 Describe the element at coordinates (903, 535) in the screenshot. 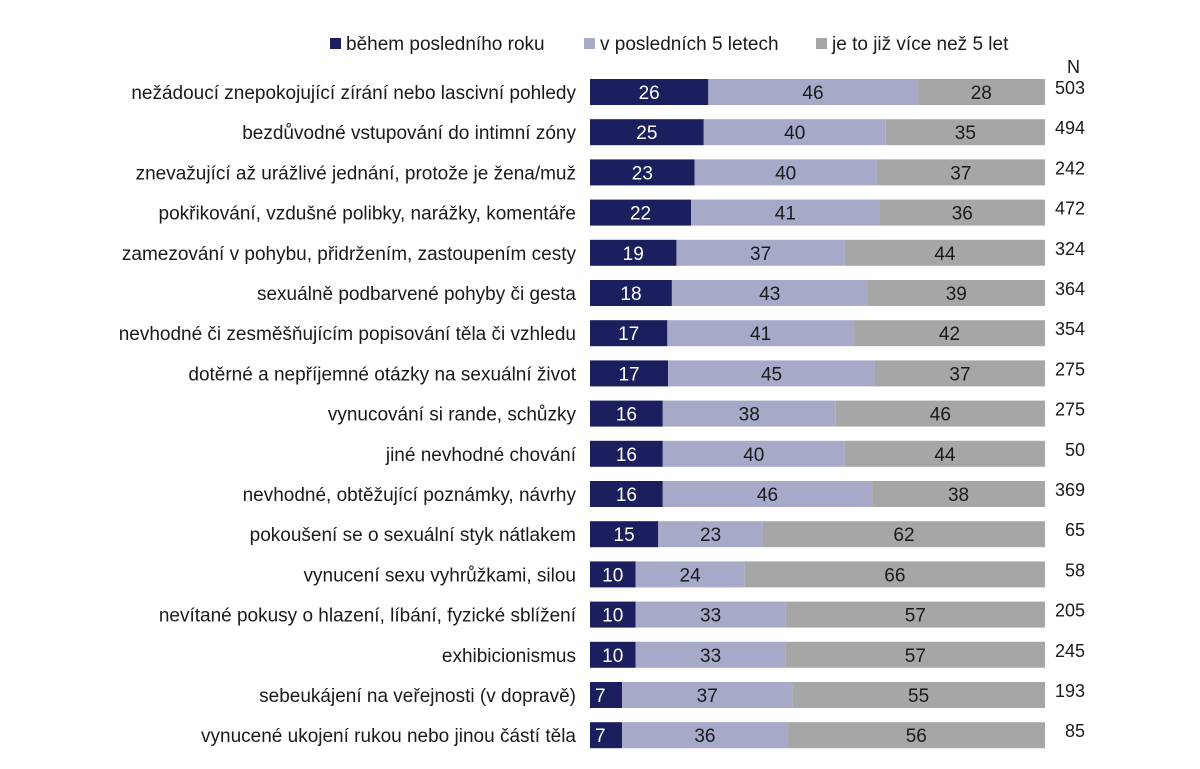

I see `data-label: 62` at that location.